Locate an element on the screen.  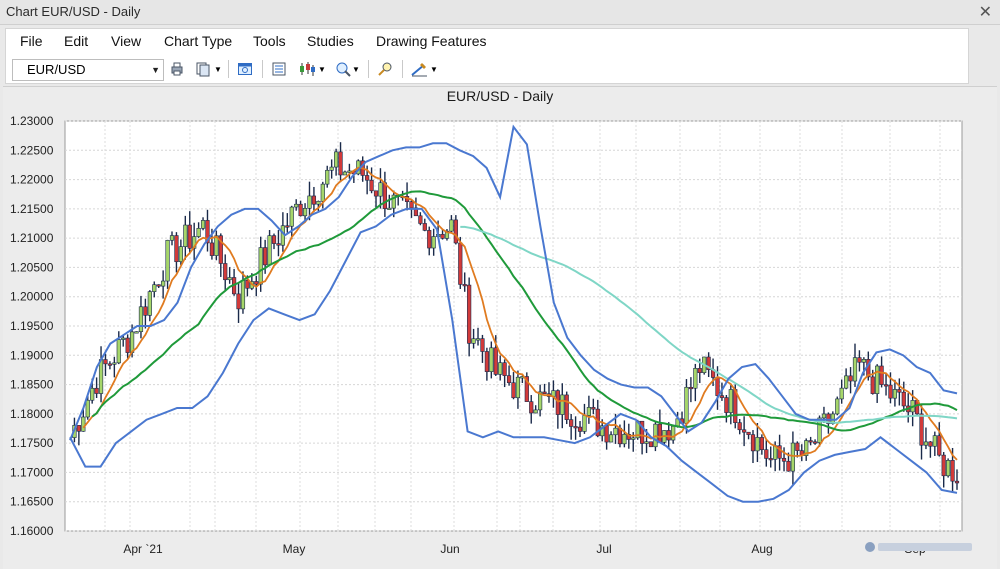
window-title: Chart EUR/USD - Daily is located at coordinates (73, 11).